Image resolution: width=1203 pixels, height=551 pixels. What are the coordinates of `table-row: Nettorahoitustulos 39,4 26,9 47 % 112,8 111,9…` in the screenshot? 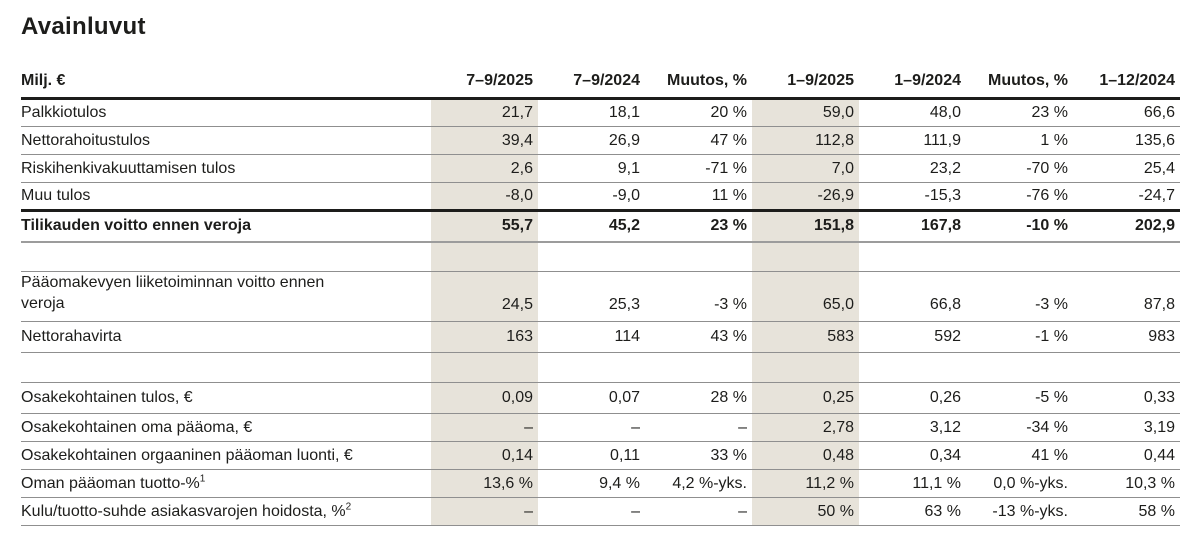 It's located at (600, 140).